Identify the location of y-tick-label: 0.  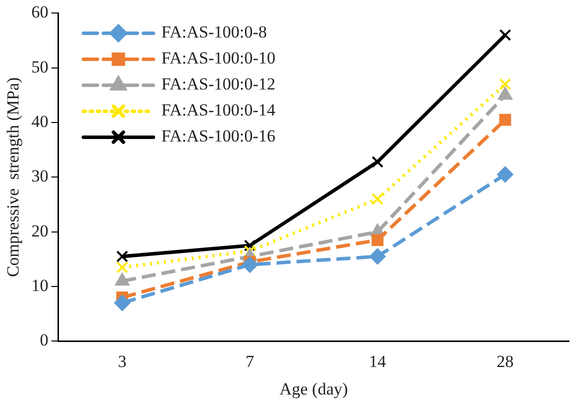
(44, 340).